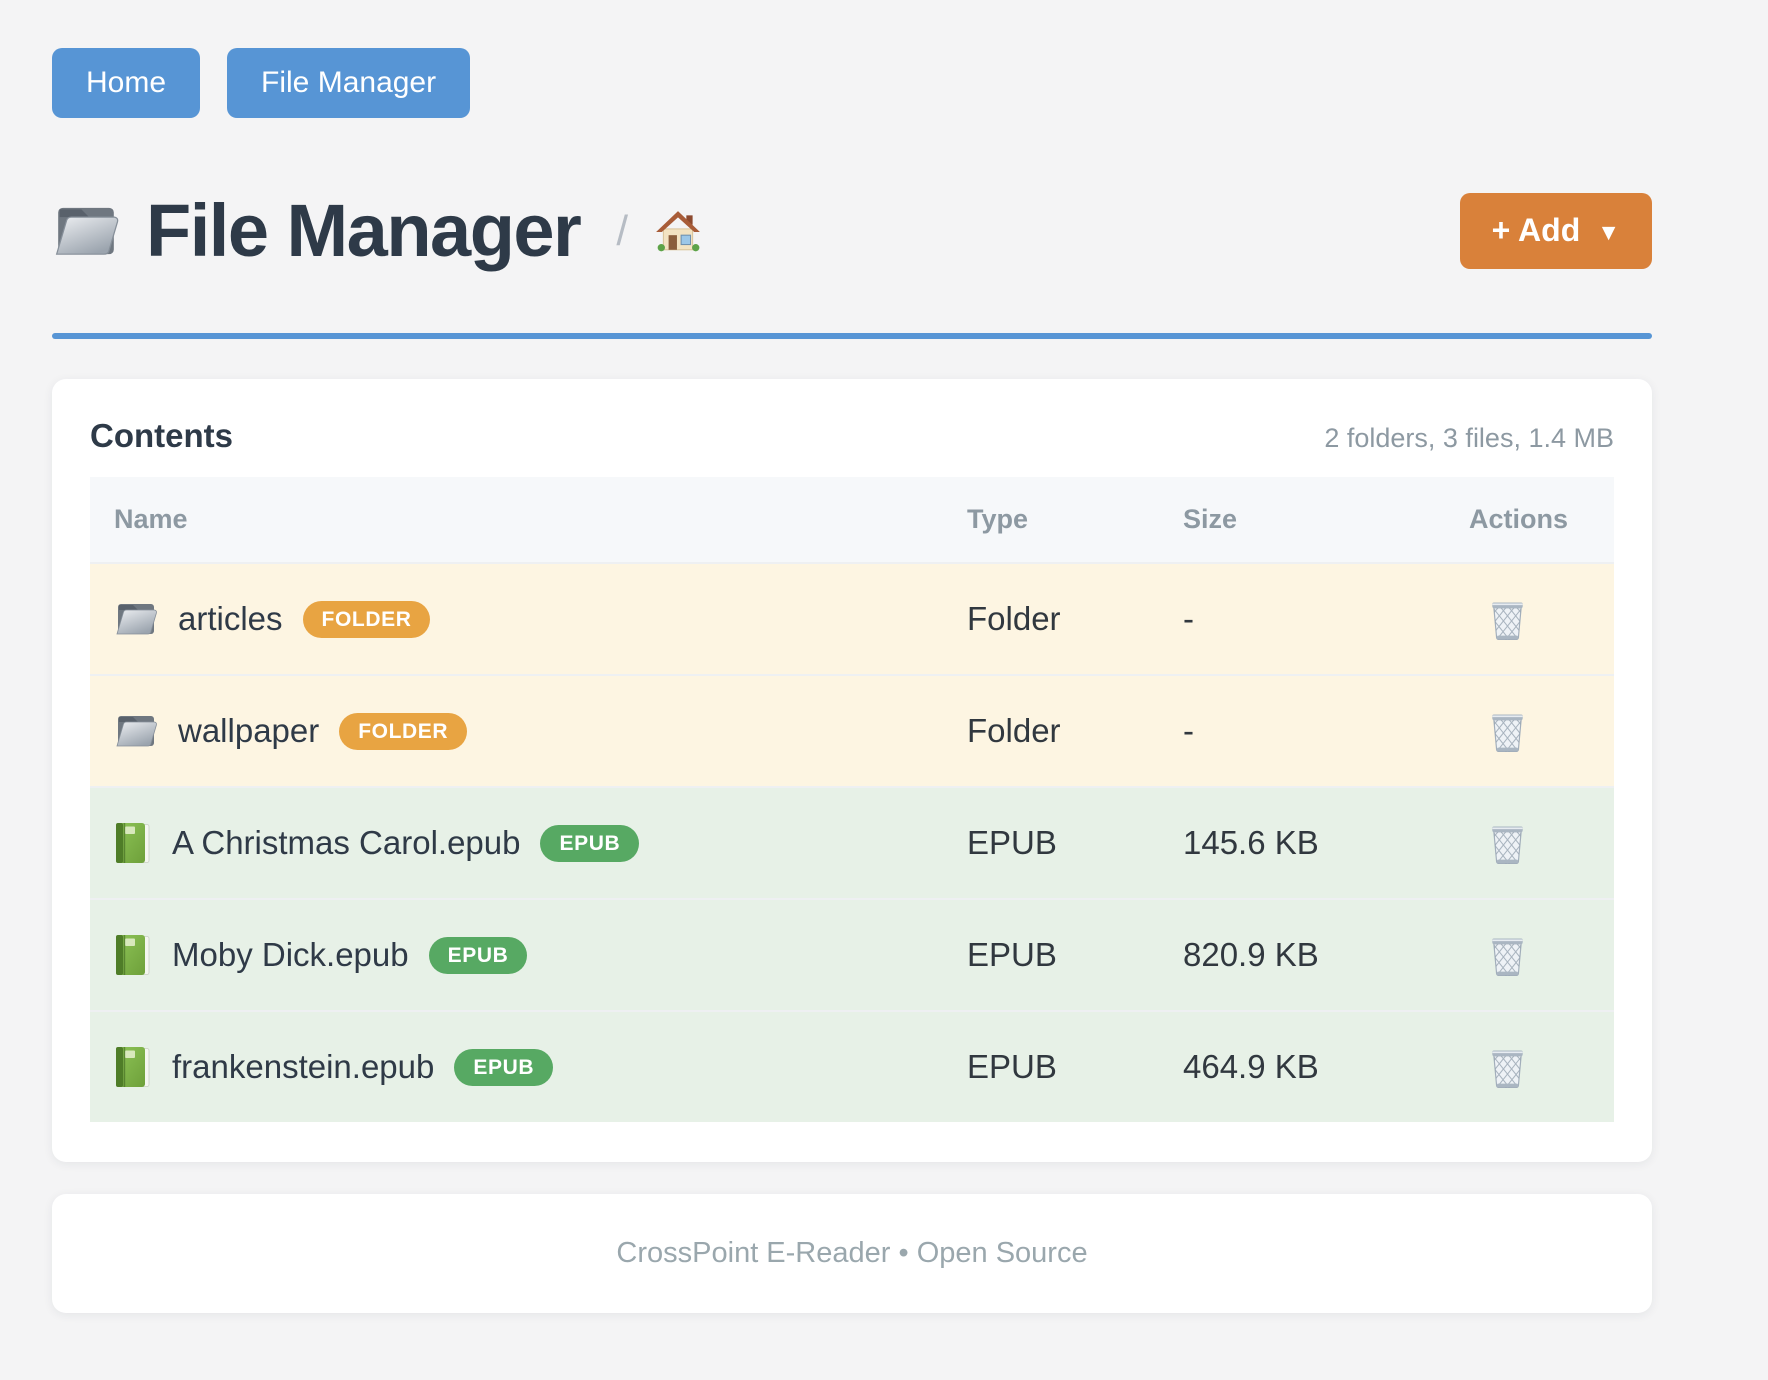  I want to click on file-size: 464.9 KB, so click(1251, 1066).